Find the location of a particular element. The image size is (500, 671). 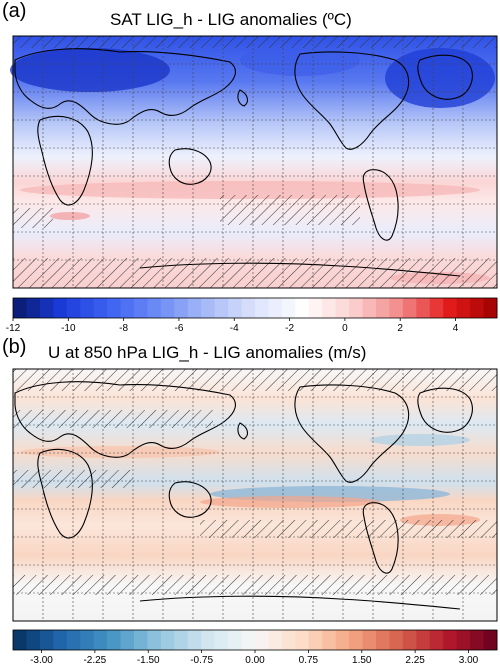

colorbar-a-tick-label: -10 is located at coordinates (68, 328).